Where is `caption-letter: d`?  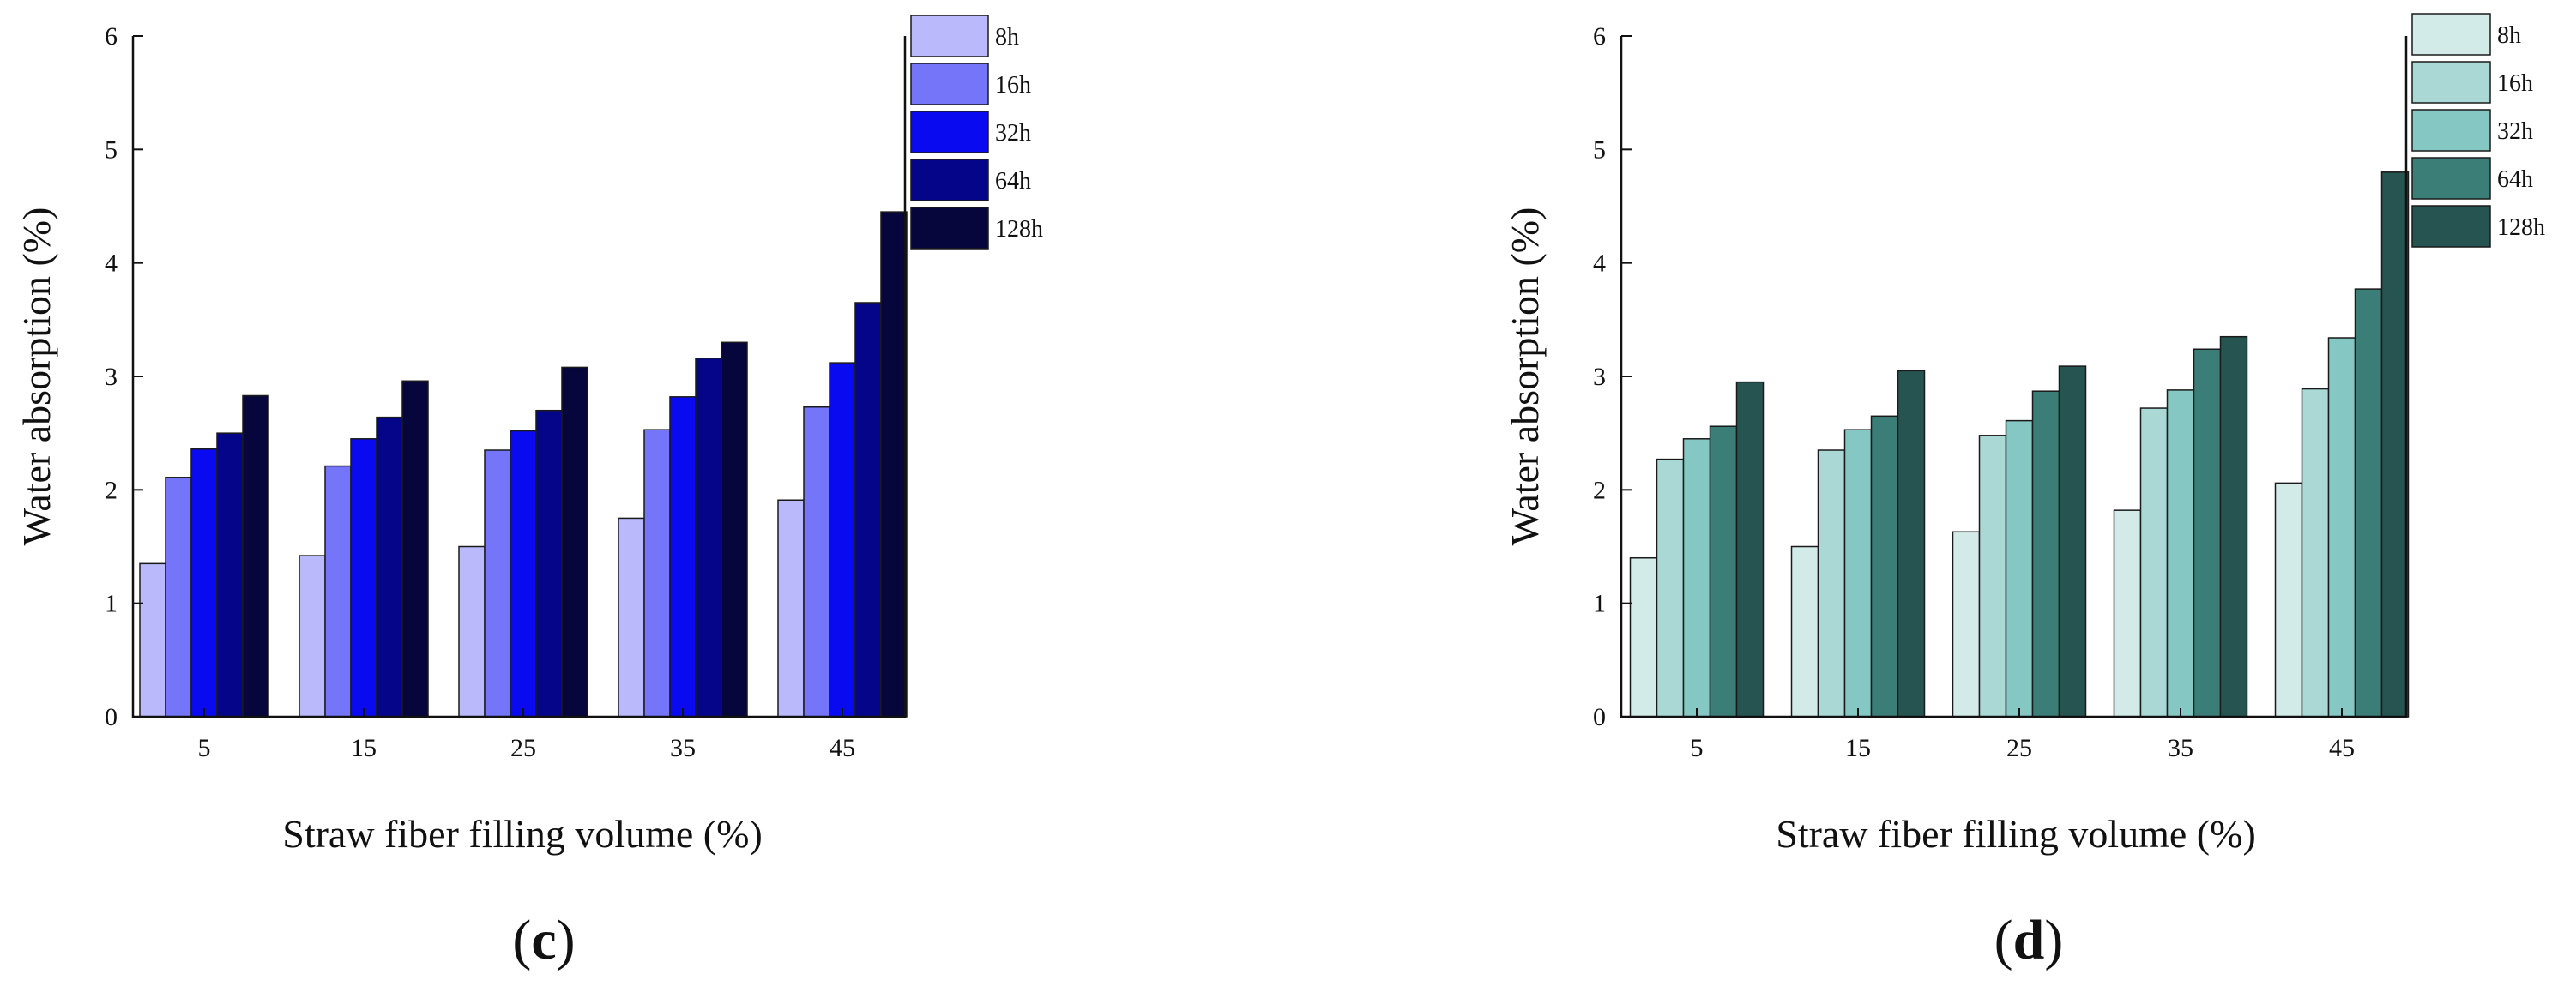
caption-letter: d is located at coordinates (2029, 940).